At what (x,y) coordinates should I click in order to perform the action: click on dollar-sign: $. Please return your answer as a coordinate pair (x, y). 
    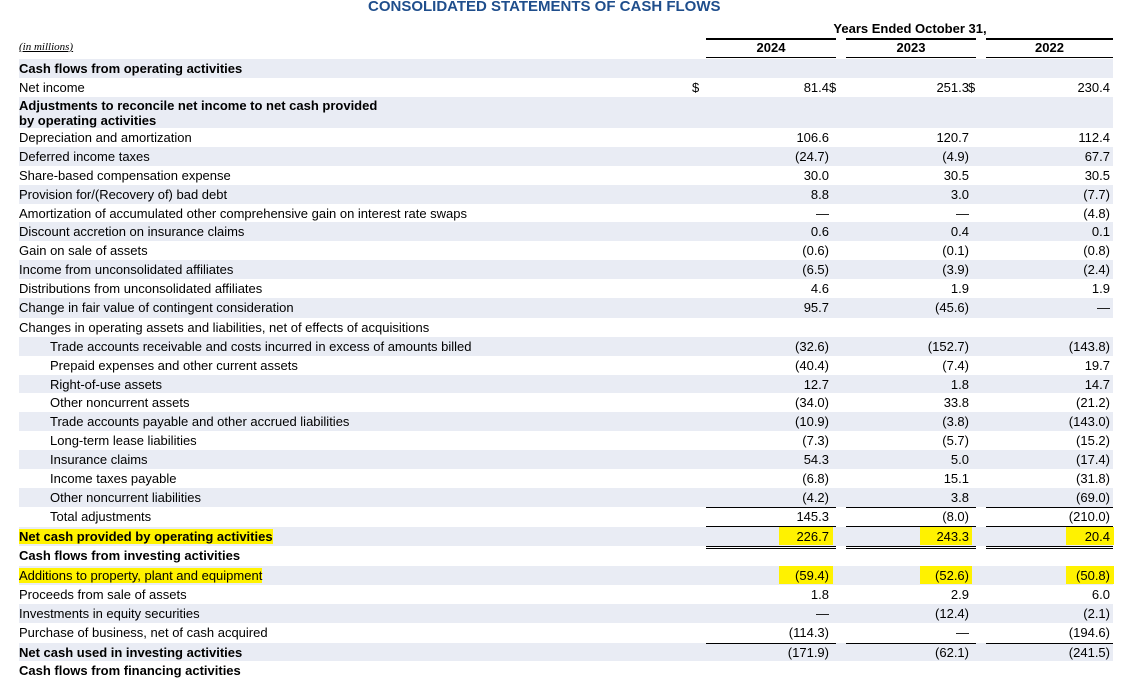
    Looking at the image, I should click on (972, 87).